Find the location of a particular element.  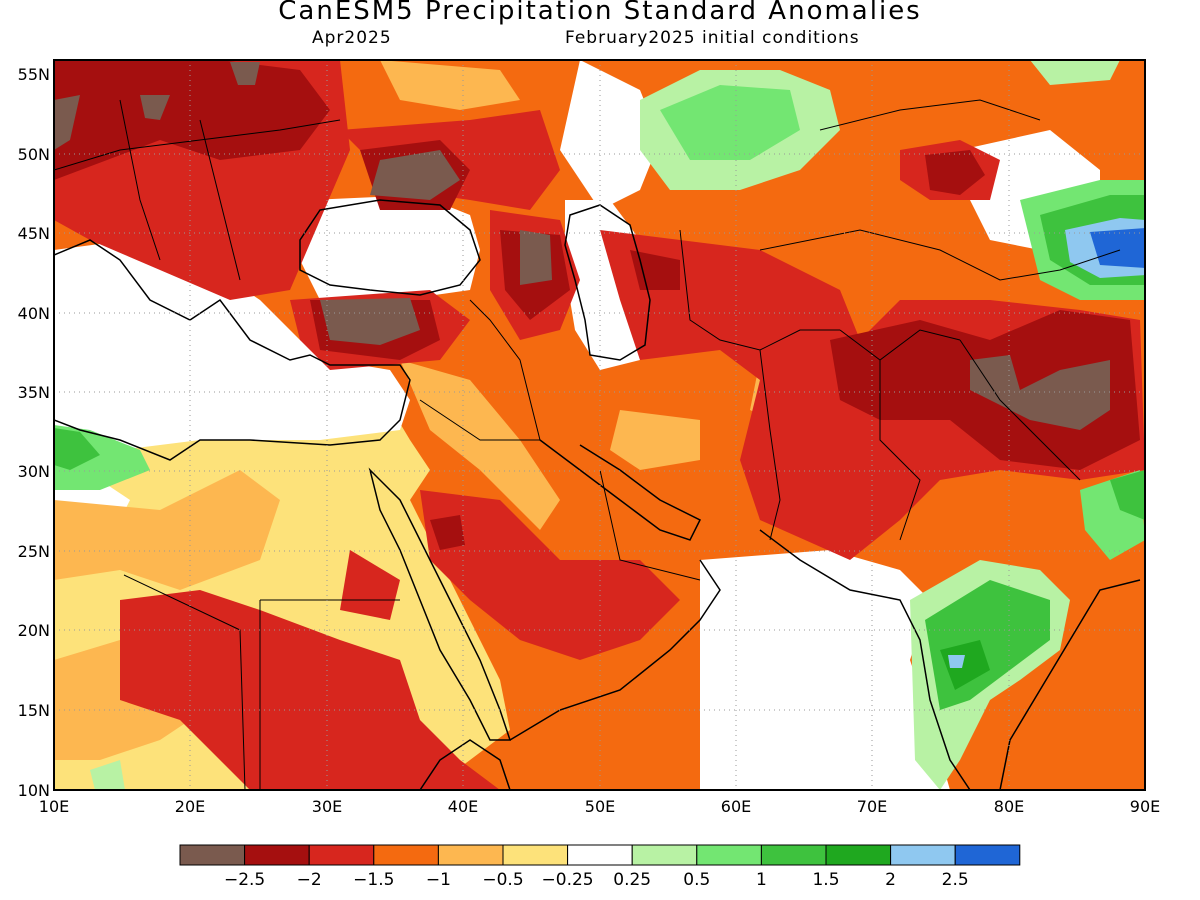

lat-label: 35N is located at coordinates (34, 392).